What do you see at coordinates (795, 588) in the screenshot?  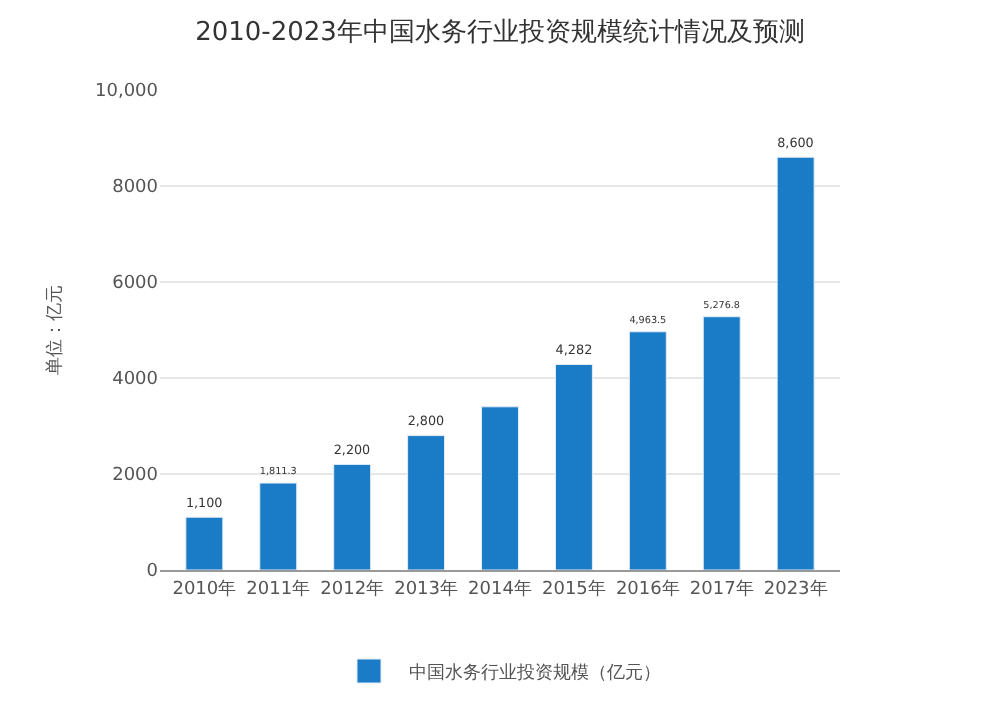 I see `x-tick-label: 2023年` at bounding box center [795, 588].